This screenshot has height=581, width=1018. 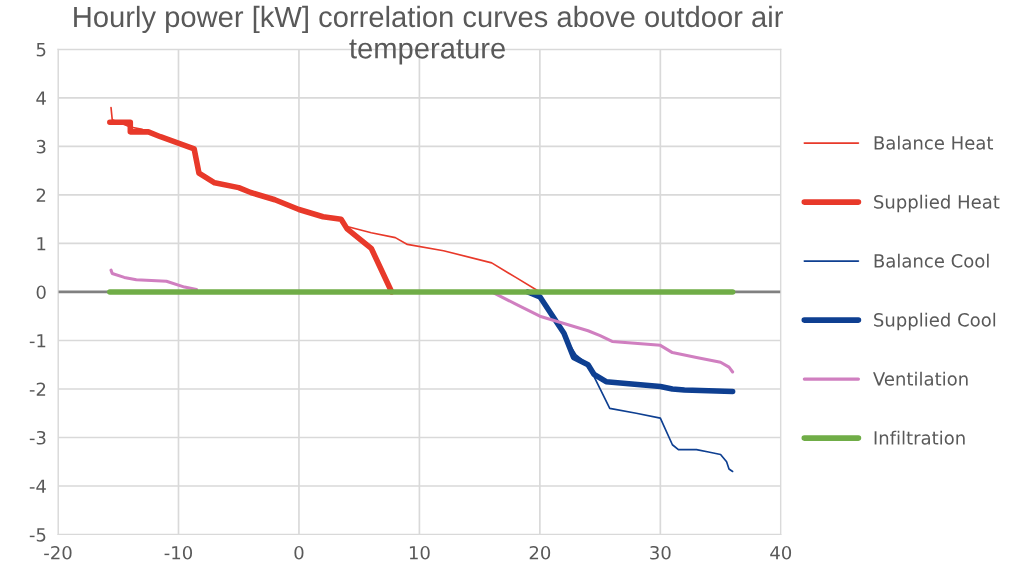 What do you see at coordinates (37, 341) in the screenshot?
I see `y-tick-label: -1` at bounding box center [37, 341].